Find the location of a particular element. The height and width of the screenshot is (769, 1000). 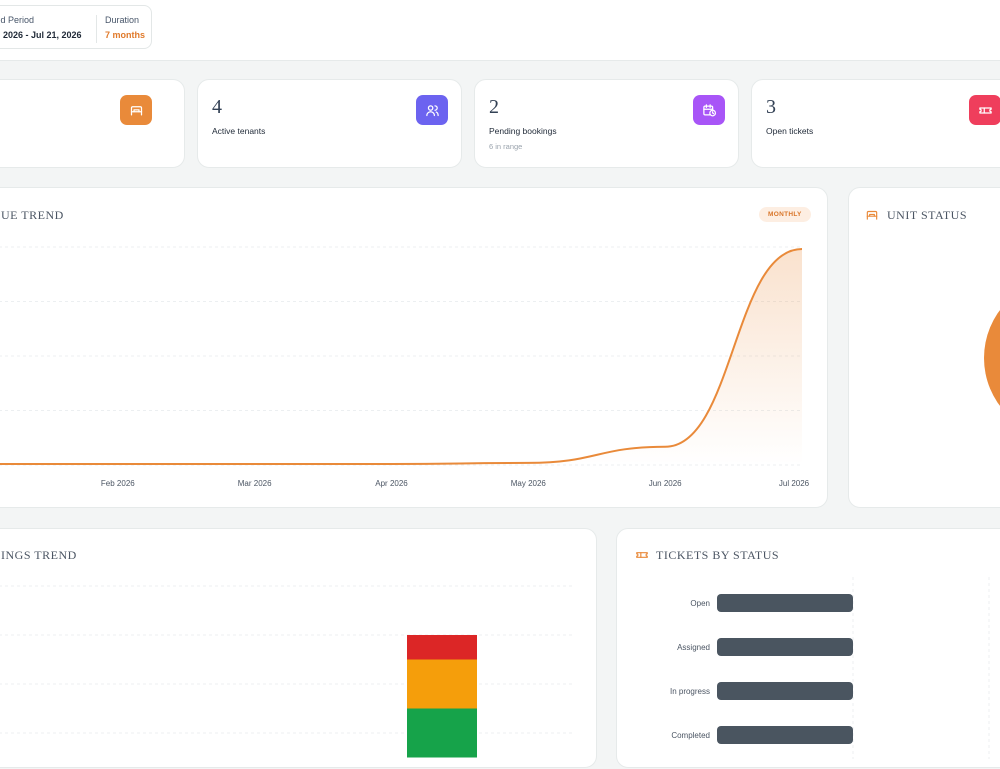

card-title: UNIT STATUS is located at coordinates (927, 215).